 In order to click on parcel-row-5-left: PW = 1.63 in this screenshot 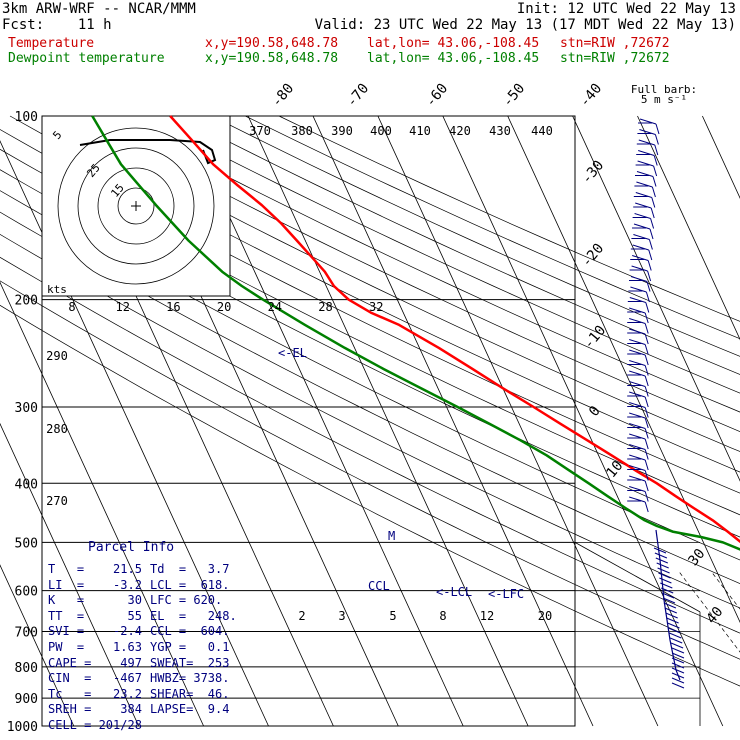, I will do `click(95, 647)`.